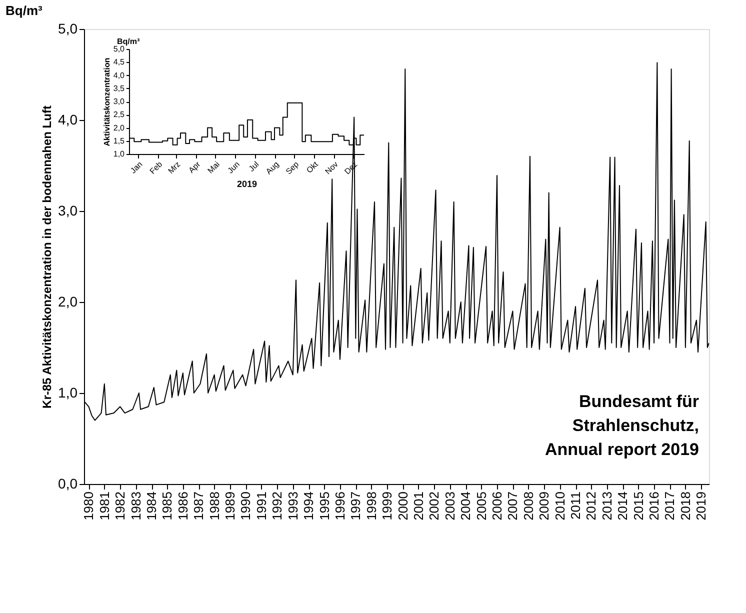 The width and height of the screenshot is (746, 613). What do you see at coordinates (104, 506) in the screenshot?
I see `x-tick-label: 1981` at bounding box center [104, 506].